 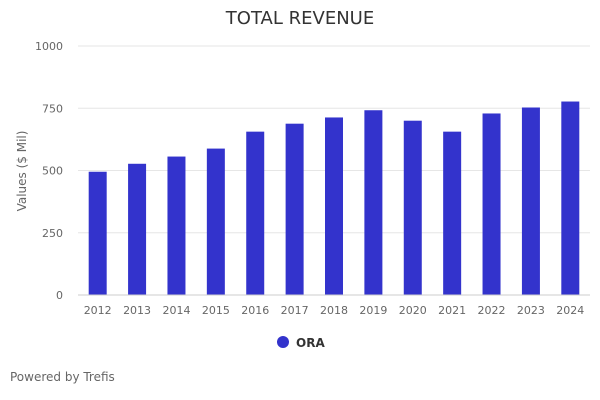 I want to click on bar-2020, so click(x=412, y=207).